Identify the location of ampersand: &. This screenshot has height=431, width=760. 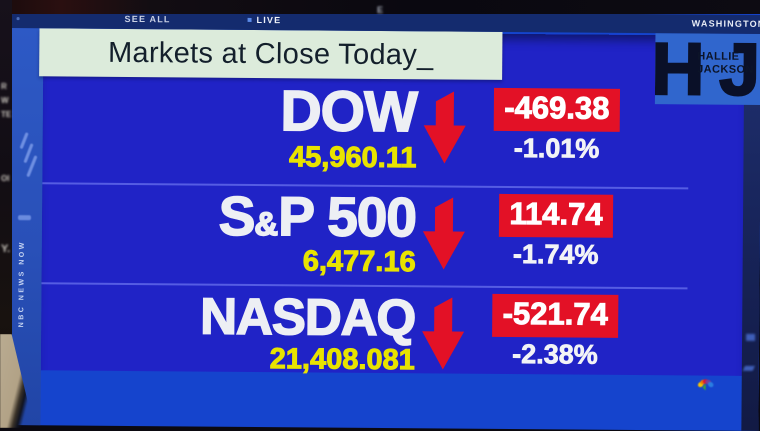
(266, 223).